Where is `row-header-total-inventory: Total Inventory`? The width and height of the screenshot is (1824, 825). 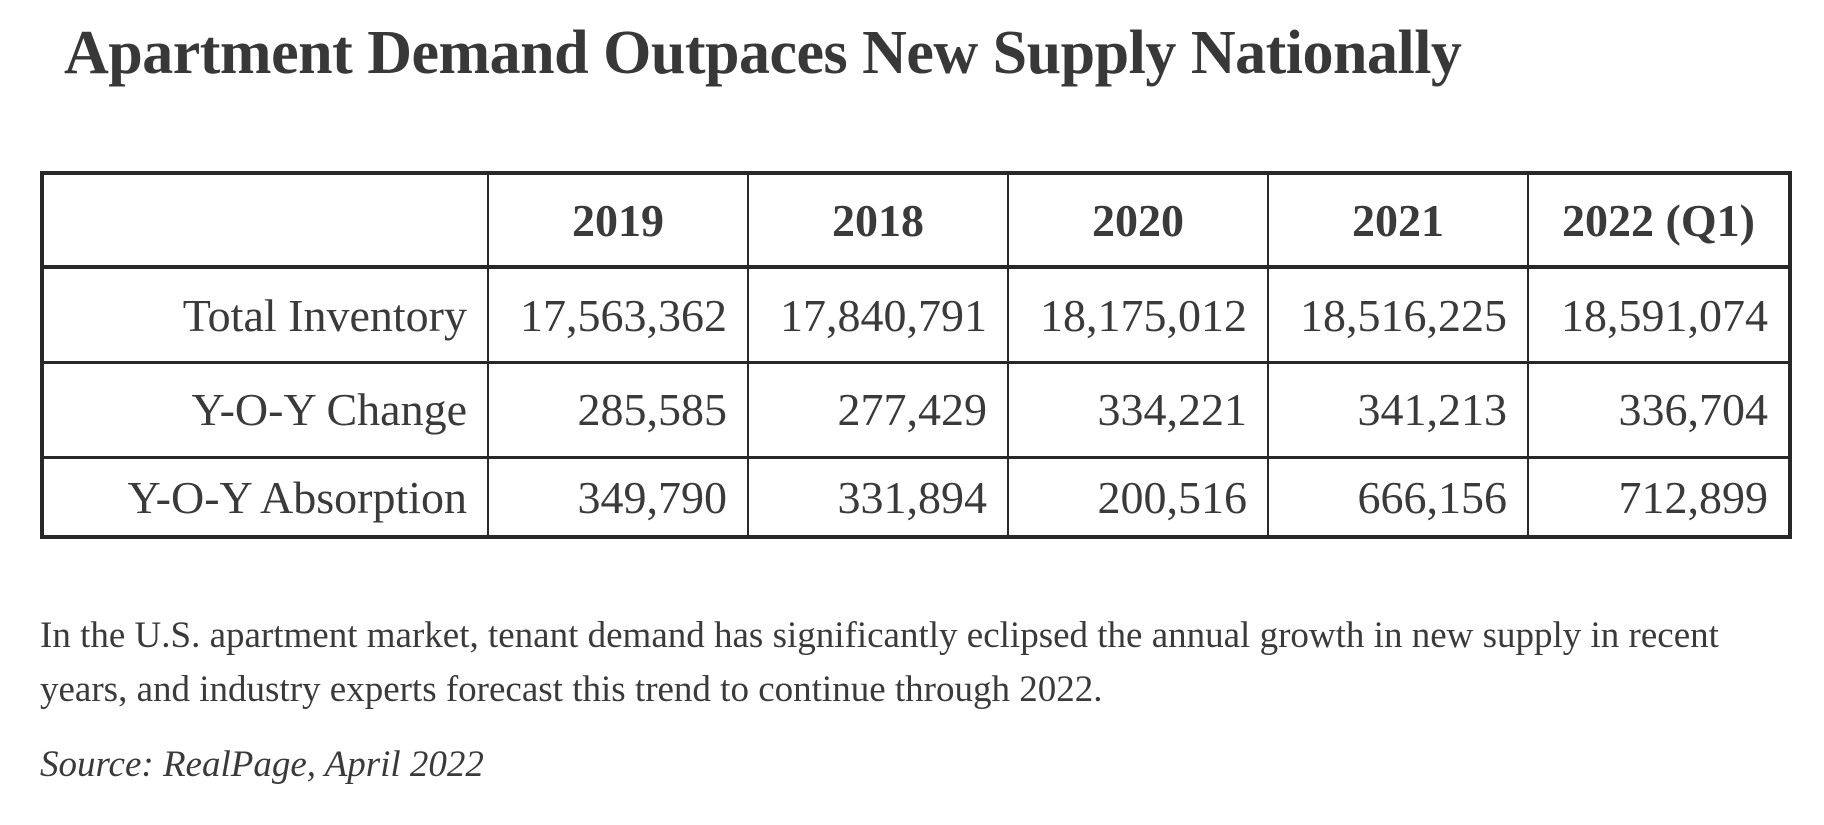
row-header-total-inventory: Total Inventory is located at coordinates (265, 314).